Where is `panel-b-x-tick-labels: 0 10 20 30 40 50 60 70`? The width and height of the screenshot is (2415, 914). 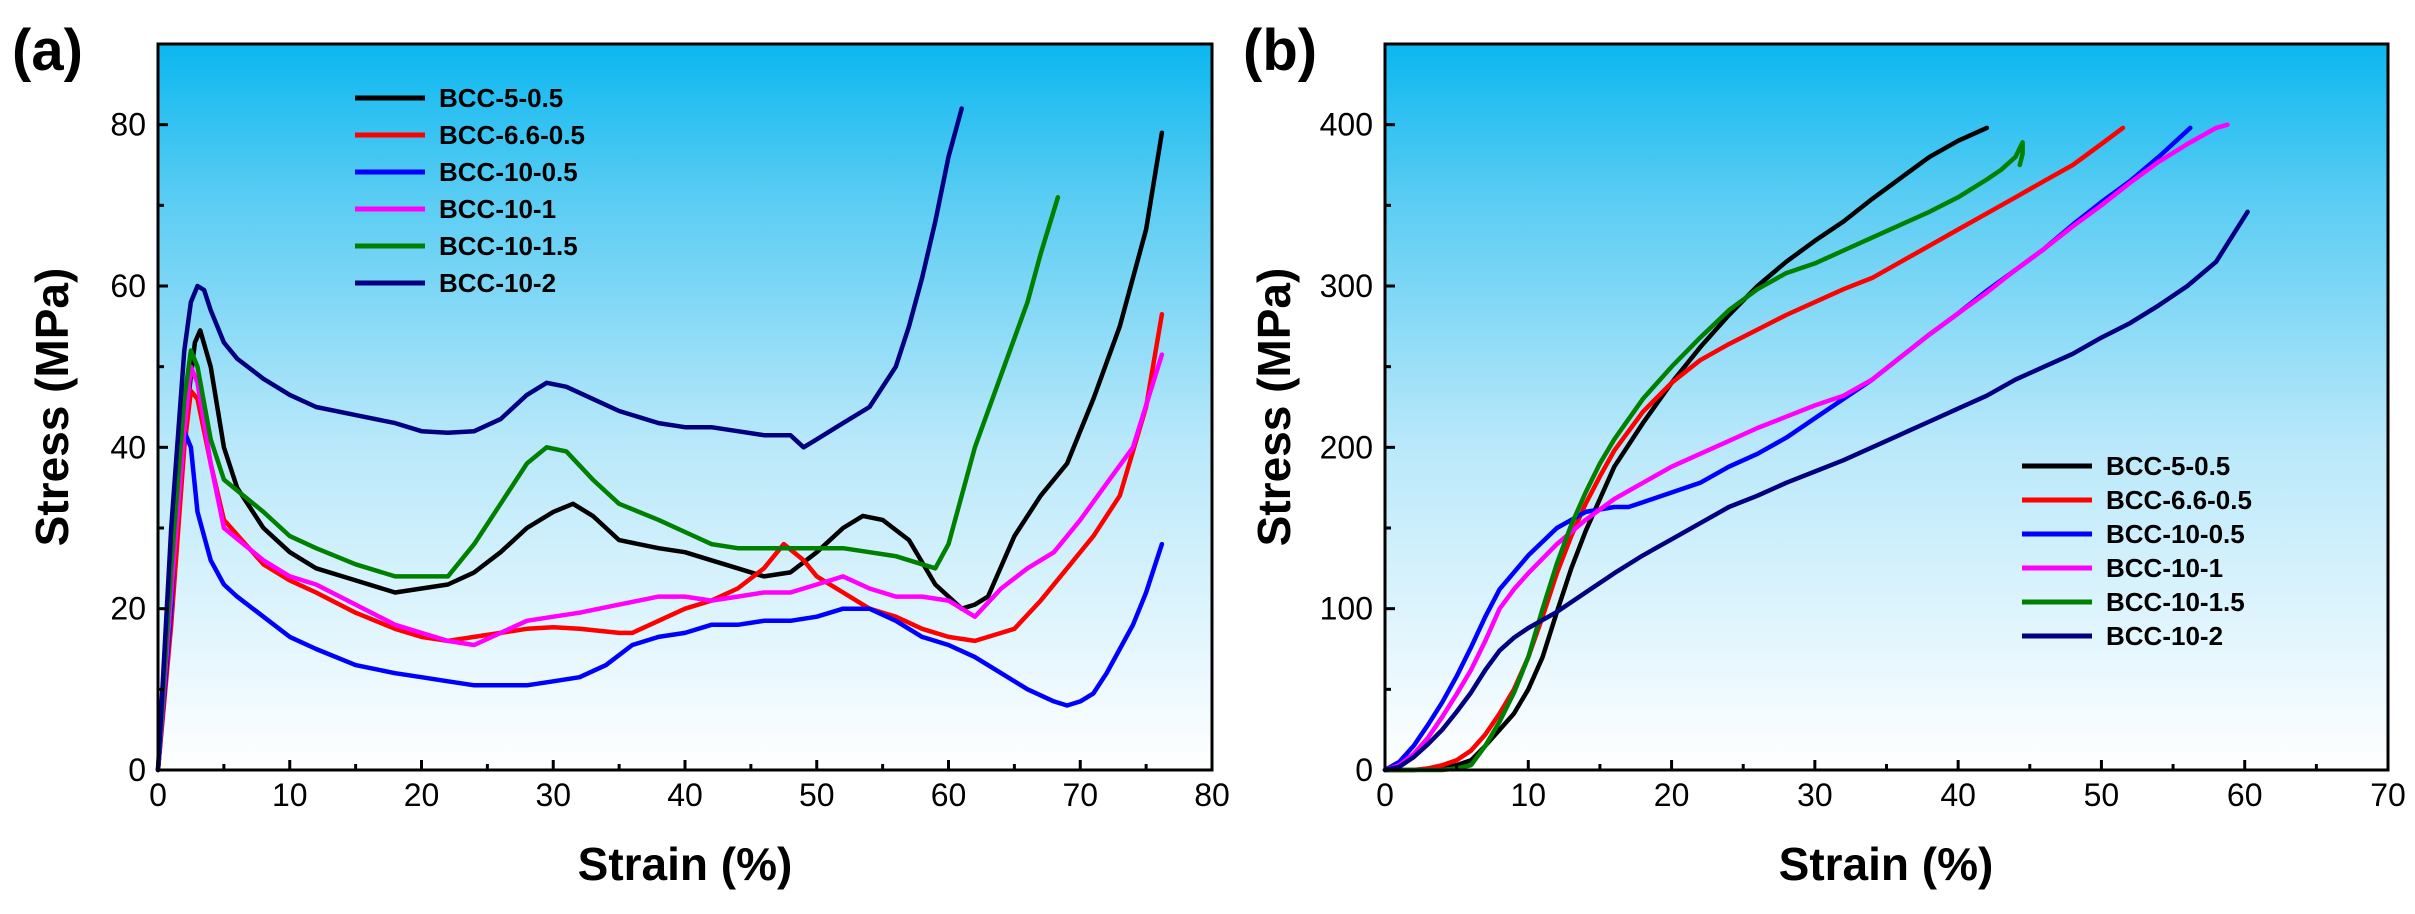
panel-b-x-tick-labels: 0 10 20 30 40 50 60 70 is located at coordinates (1891, 795).